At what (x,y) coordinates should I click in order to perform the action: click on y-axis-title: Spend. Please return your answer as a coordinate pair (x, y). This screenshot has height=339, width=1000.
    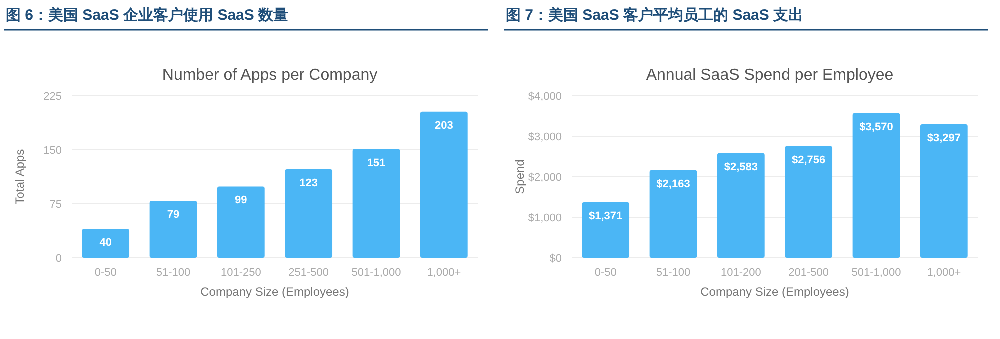
    Looking at the image, I should click on (520, 177).